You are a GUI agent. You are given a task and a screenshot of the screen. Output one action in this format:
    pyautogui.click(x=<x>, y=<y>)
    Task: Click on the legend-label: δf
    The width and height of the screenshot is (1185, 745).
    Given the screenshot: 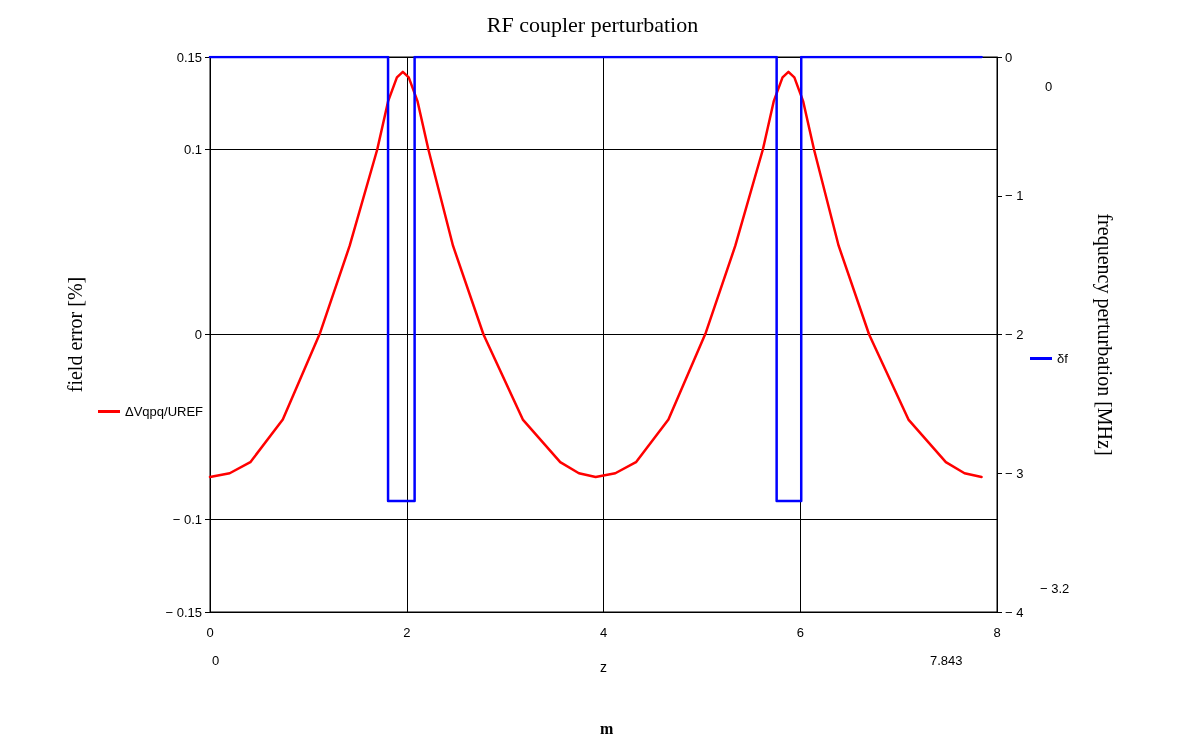 What is the action you would take?
    pyautogui.click(x=1063, y=358)
    